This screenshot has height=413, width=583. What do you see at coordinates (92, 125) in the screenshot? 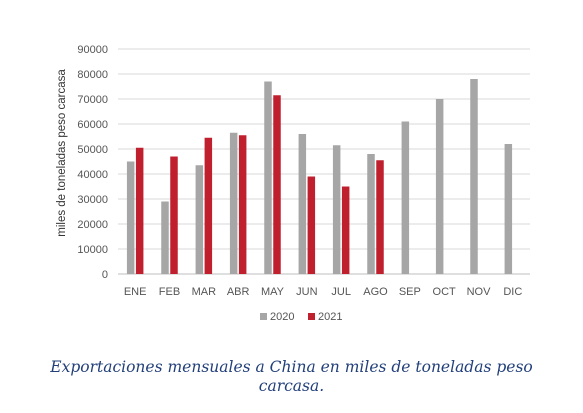
I see `y-tick-label: 60000` at bounding box center [92, 125].